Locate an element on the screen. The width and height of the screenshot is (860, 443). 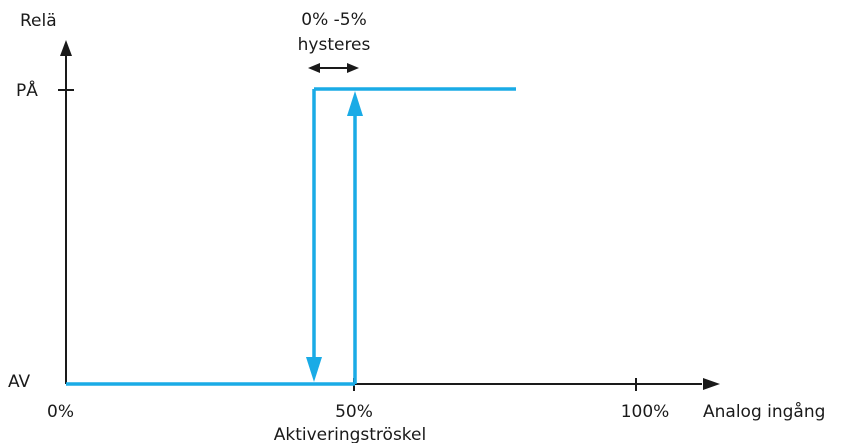
hysteresis-label-line1: 0% -5% is located at coordinates (333, 20).